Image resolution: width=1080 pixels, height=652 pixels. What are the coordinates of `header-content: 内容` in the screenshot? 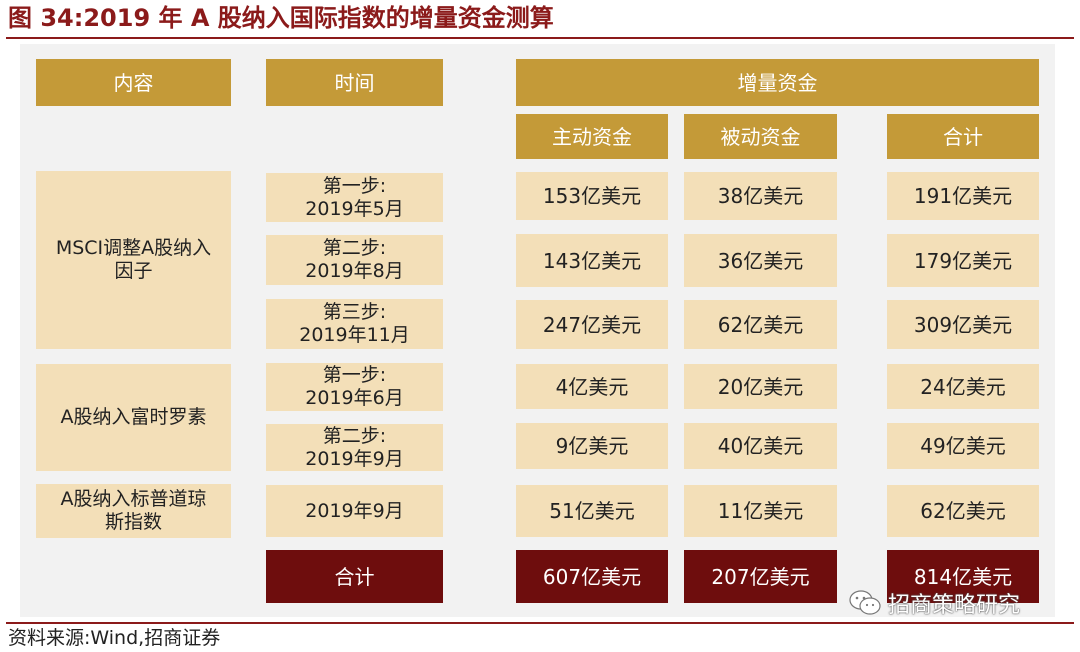 It's located at (133, 82).